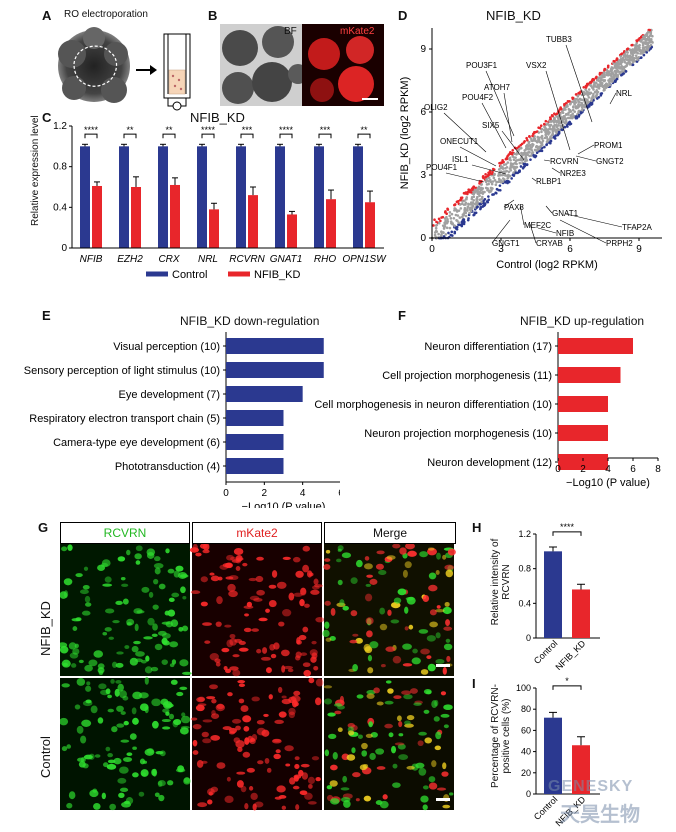 The image size is (676, 832). Describe the element at coordinates (624, 93) in the screenshot. I see `annotation-label: NRL` at that location.